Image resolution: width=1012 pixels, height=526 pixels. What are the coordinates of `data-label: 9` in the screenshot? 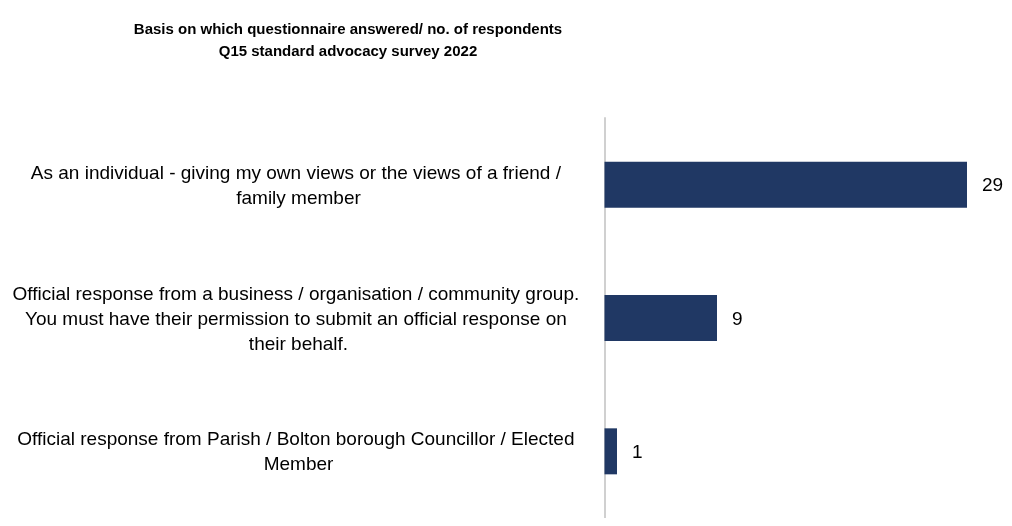 It's located at (737, 318).